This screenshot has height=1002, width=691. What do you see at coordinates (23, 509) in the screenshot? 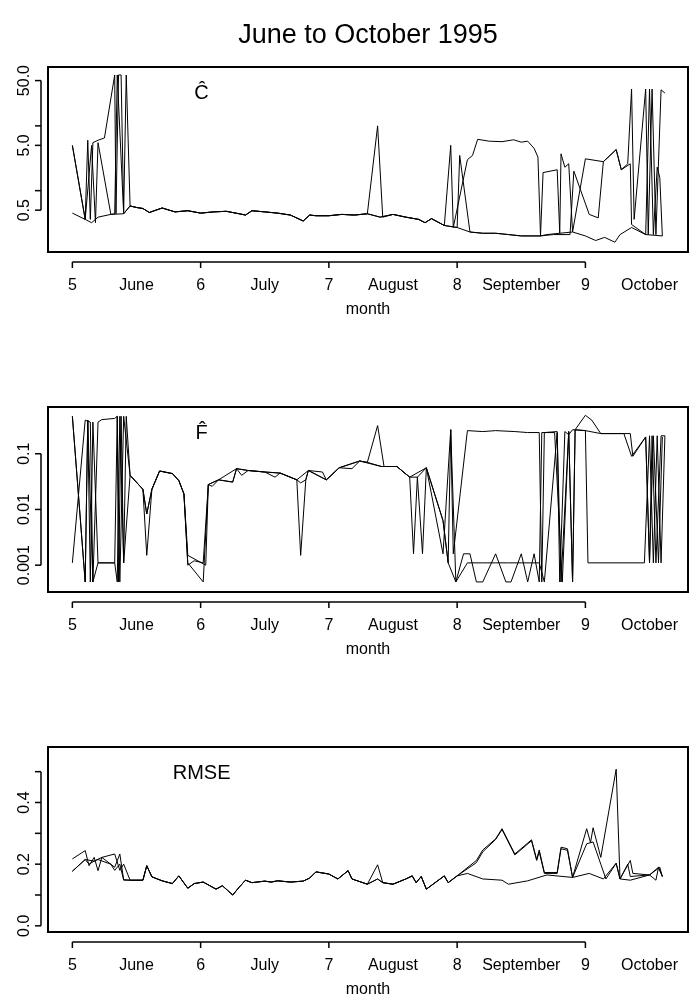
I see `y-tick-label: 0.01` at bounding box center [23, 509].